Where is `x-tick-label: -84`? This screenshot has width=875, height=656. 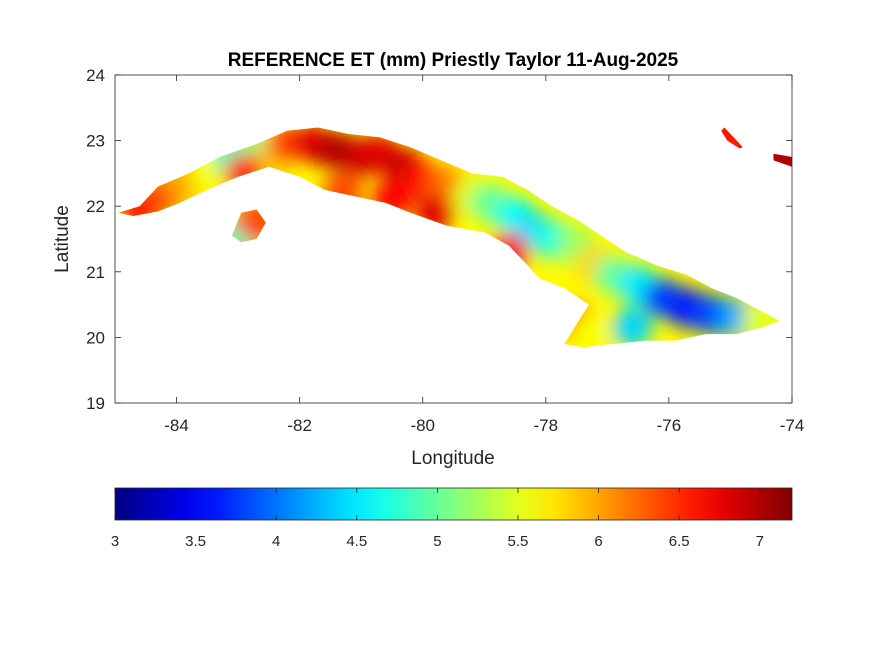 x-tick-label: -84 is located at coordinates (176, 425).